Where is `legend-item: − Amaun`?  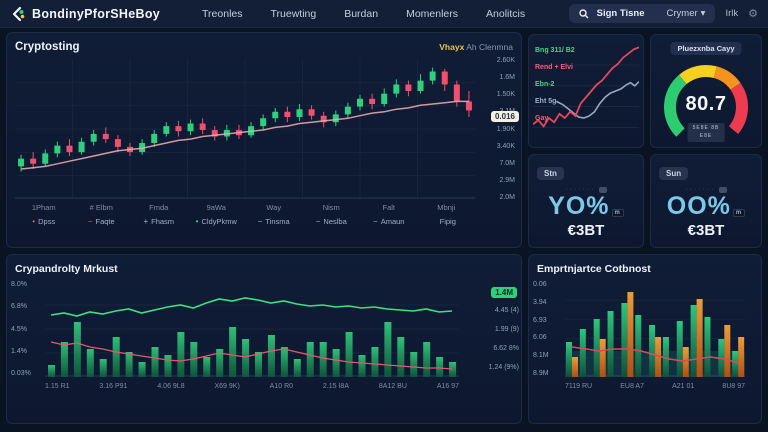 legend-item: − Amaun is located at coordinates (389, 221).